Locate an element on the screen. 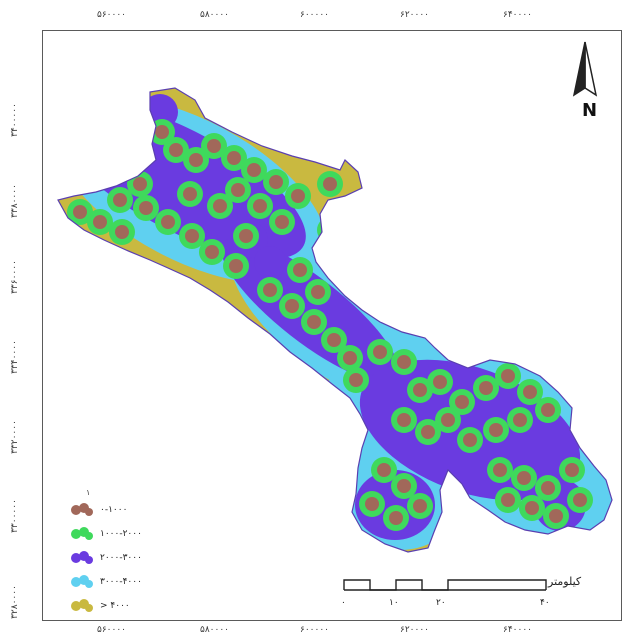  scale-label: ۰ is located at coordinates (343, 603).